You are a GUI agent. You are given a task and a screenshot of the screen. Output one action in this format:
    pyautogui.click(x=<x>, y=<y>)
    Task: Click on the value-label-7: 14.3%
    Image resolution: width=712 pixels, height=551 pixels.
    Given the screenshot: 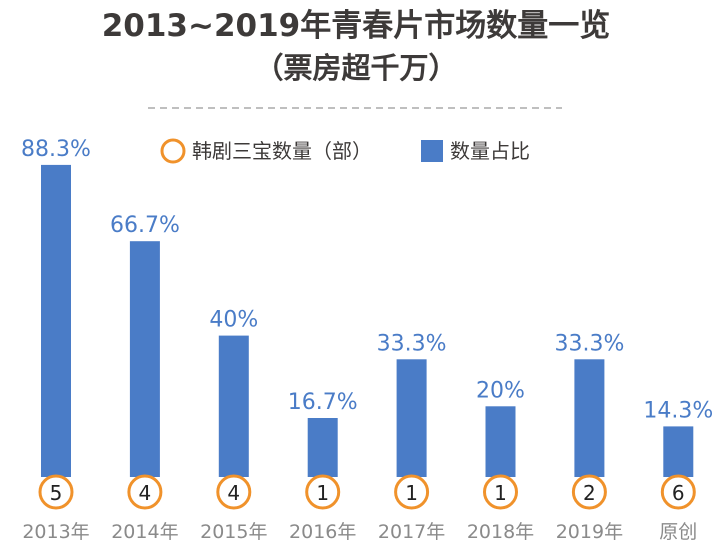 What is the action you would take?
    pyautogui.click(x=677, y=410)
    